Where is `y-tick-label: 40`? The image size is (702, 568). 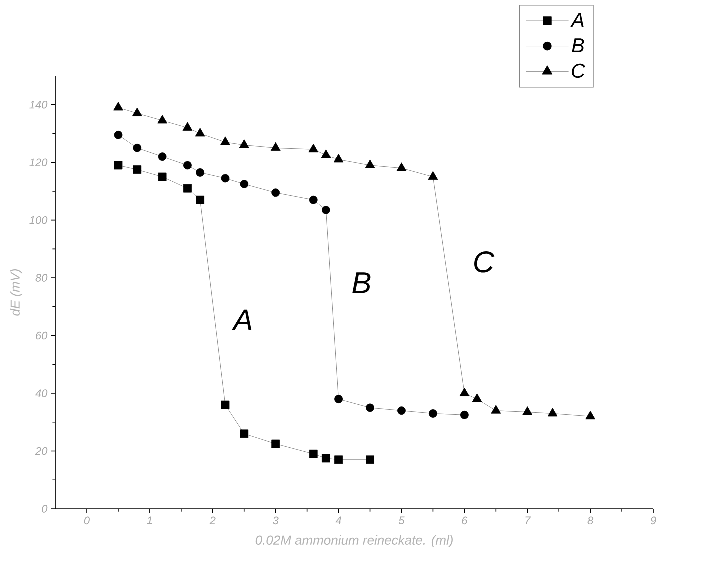 y-tick-label: 40 is located at coordinates (42, 394).